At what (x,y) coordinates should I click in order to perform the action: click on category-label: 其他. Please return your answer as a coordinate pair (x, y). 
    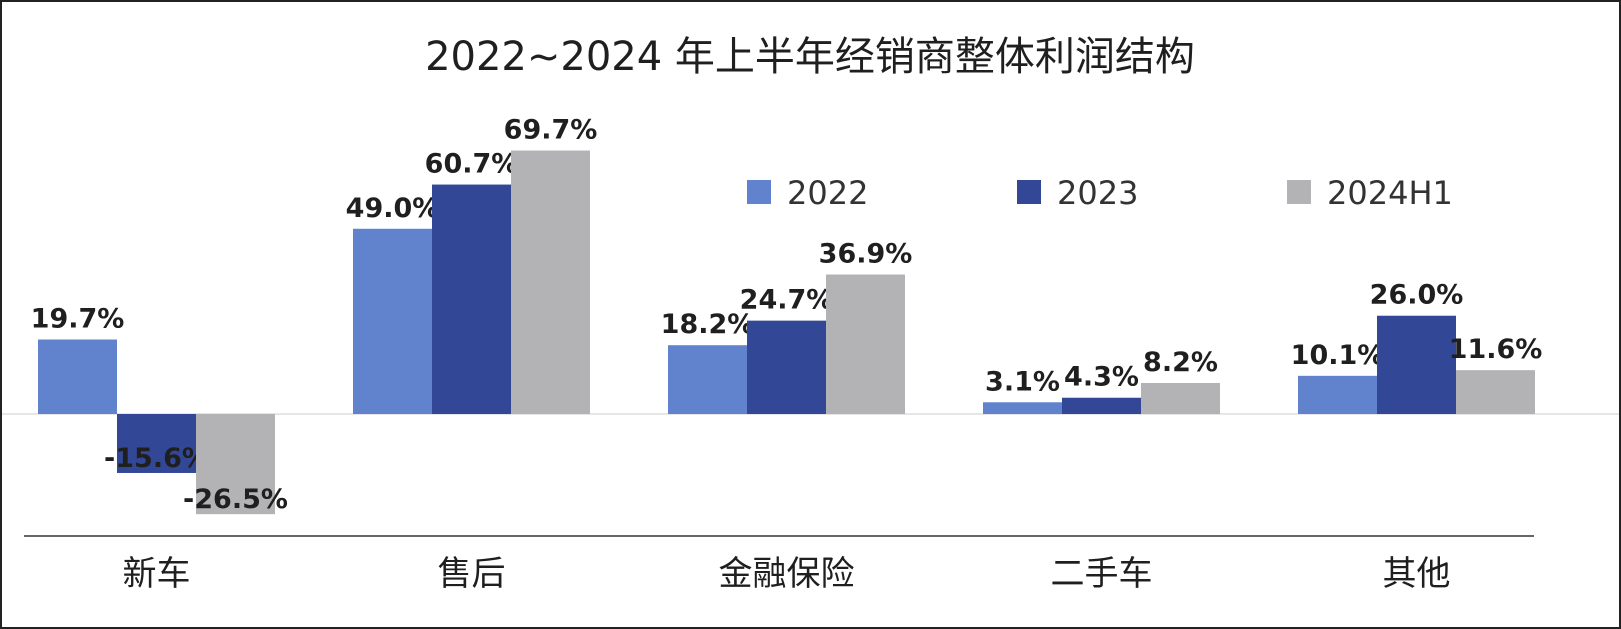
    Looking at the image, I should click on (1417, 574).